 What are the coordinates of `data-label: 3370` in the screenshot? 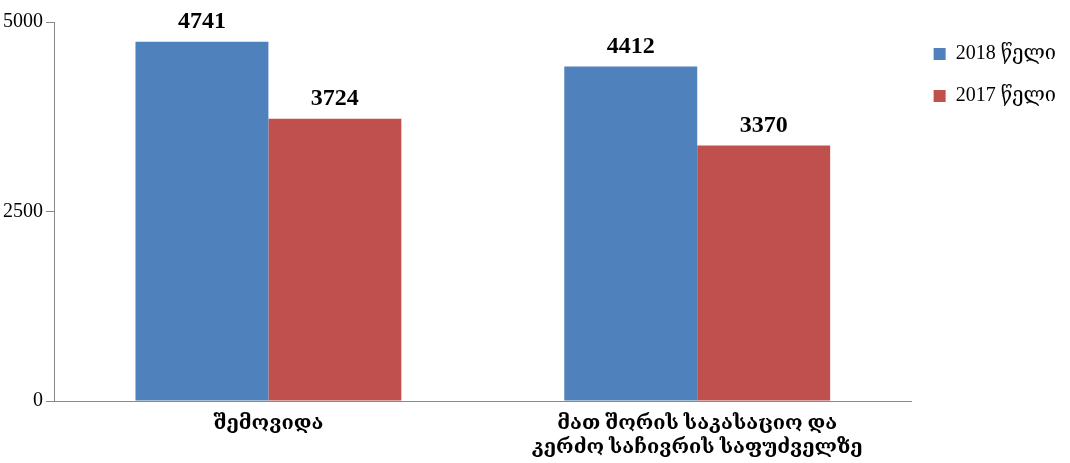 It's located at (763, 123).